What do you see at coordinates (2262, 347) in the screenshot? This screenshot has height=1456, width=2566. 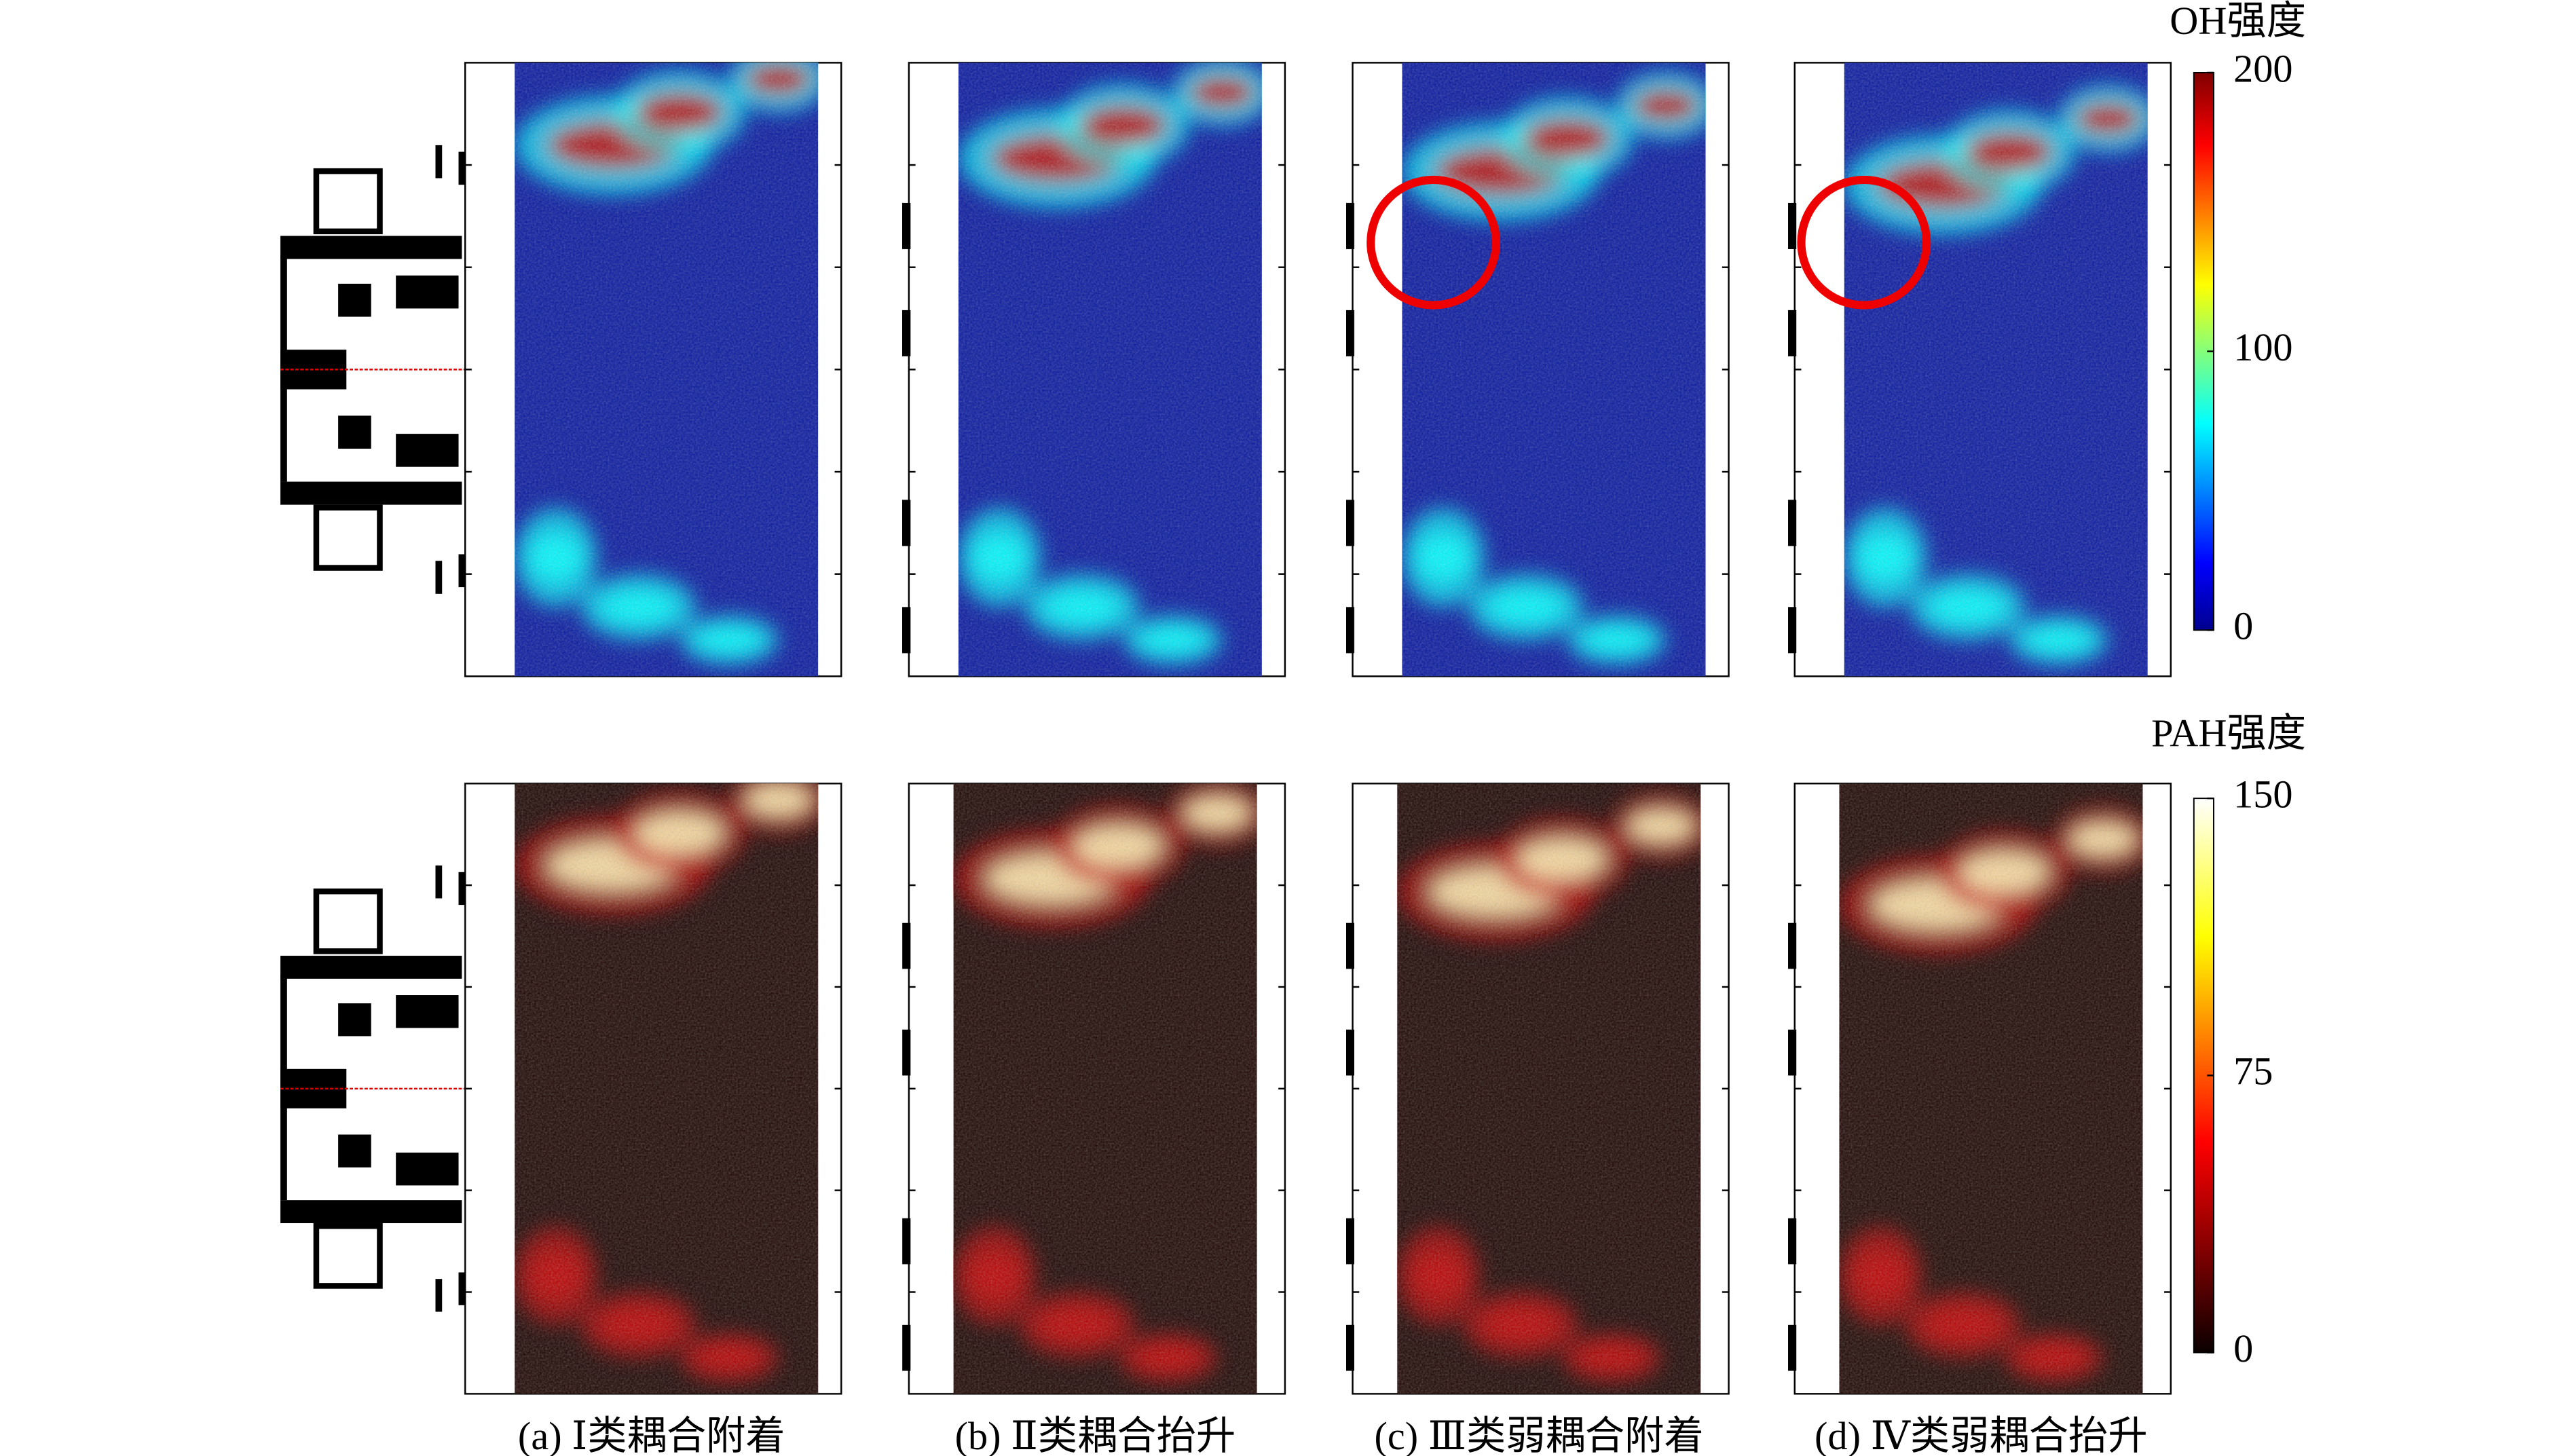 I see `colorbar-tick-label: 100` at bounding box center [2262, 347].